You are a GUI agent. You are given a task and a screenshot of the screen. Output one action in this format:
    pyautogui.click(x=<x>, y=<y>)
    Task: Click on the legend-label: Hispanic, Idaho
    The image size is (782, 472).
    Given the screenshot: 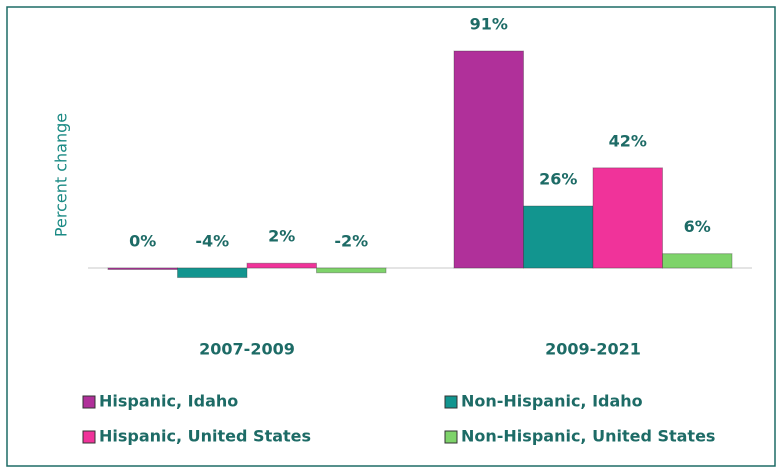 What is the action you would take?
    pyautogui.click(x=168, y=401)
    